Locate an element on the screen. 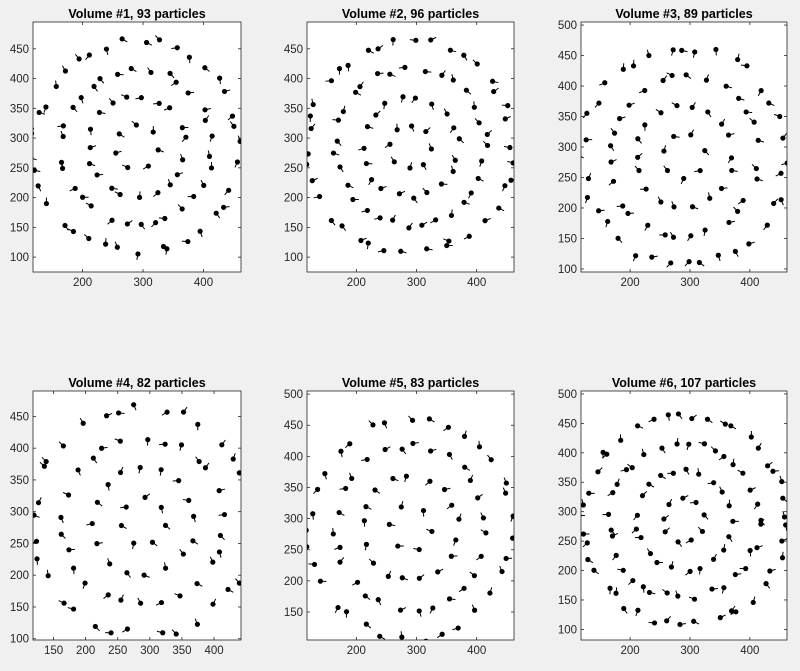 The width and height of the screenshot is (800, 671). subplot-title: Volume #1, 93 particles is located at coordinates (136, 14).